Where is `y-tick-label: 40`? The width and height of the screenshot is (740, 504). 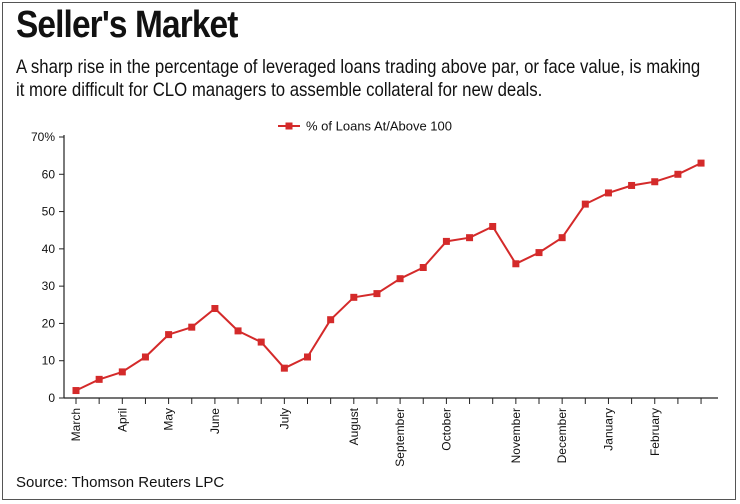 y-tick-label: 40 is located at coordinates (49, 249).